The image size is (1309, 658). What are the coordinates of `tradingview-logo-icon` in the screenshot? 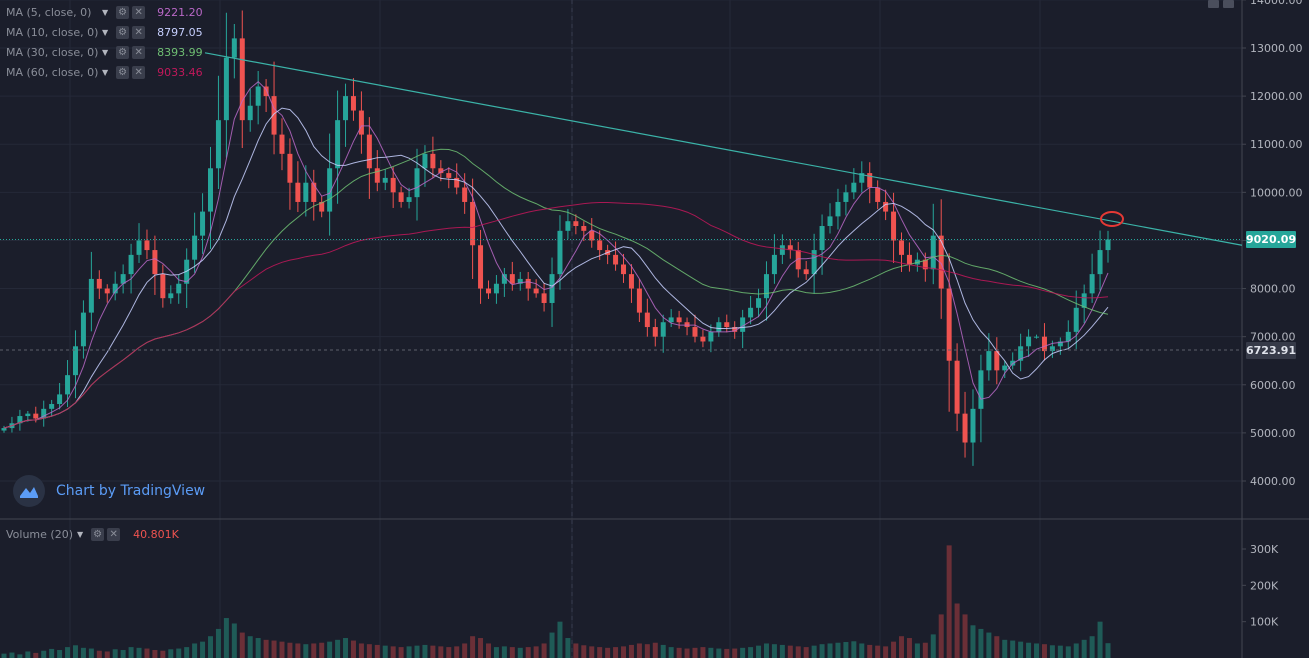 It's located at (29, 491).